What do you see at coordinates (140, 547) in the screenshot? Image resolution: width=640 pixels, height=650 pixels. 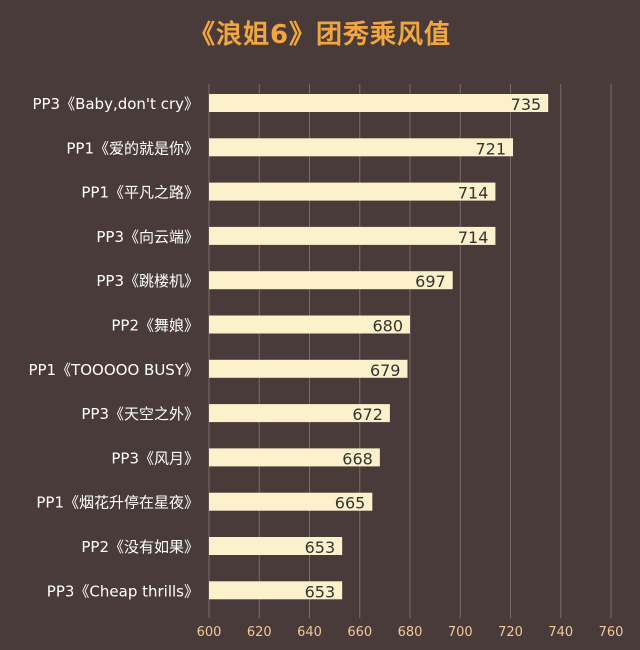 I see `category-label: PP2《没有如果》` at bounding box center [140, 547].